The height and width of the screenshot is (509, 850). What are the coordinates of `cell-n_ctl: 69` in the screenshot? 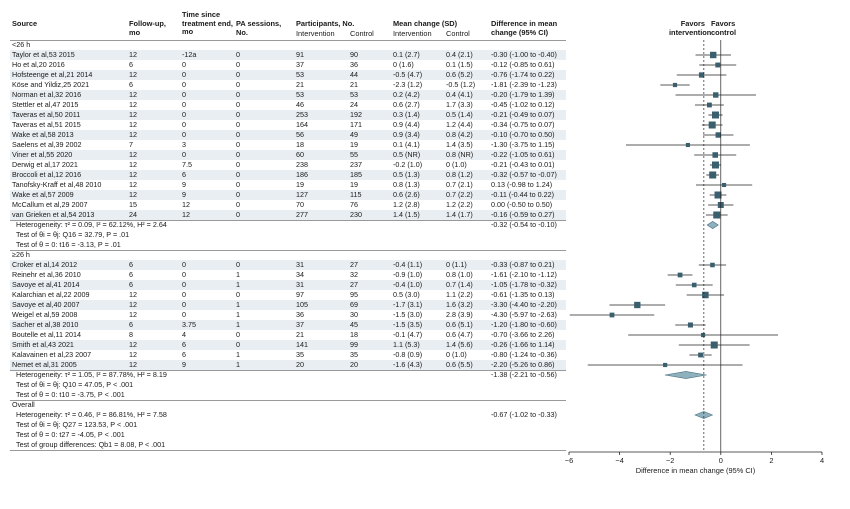 It's located at (354, 304).